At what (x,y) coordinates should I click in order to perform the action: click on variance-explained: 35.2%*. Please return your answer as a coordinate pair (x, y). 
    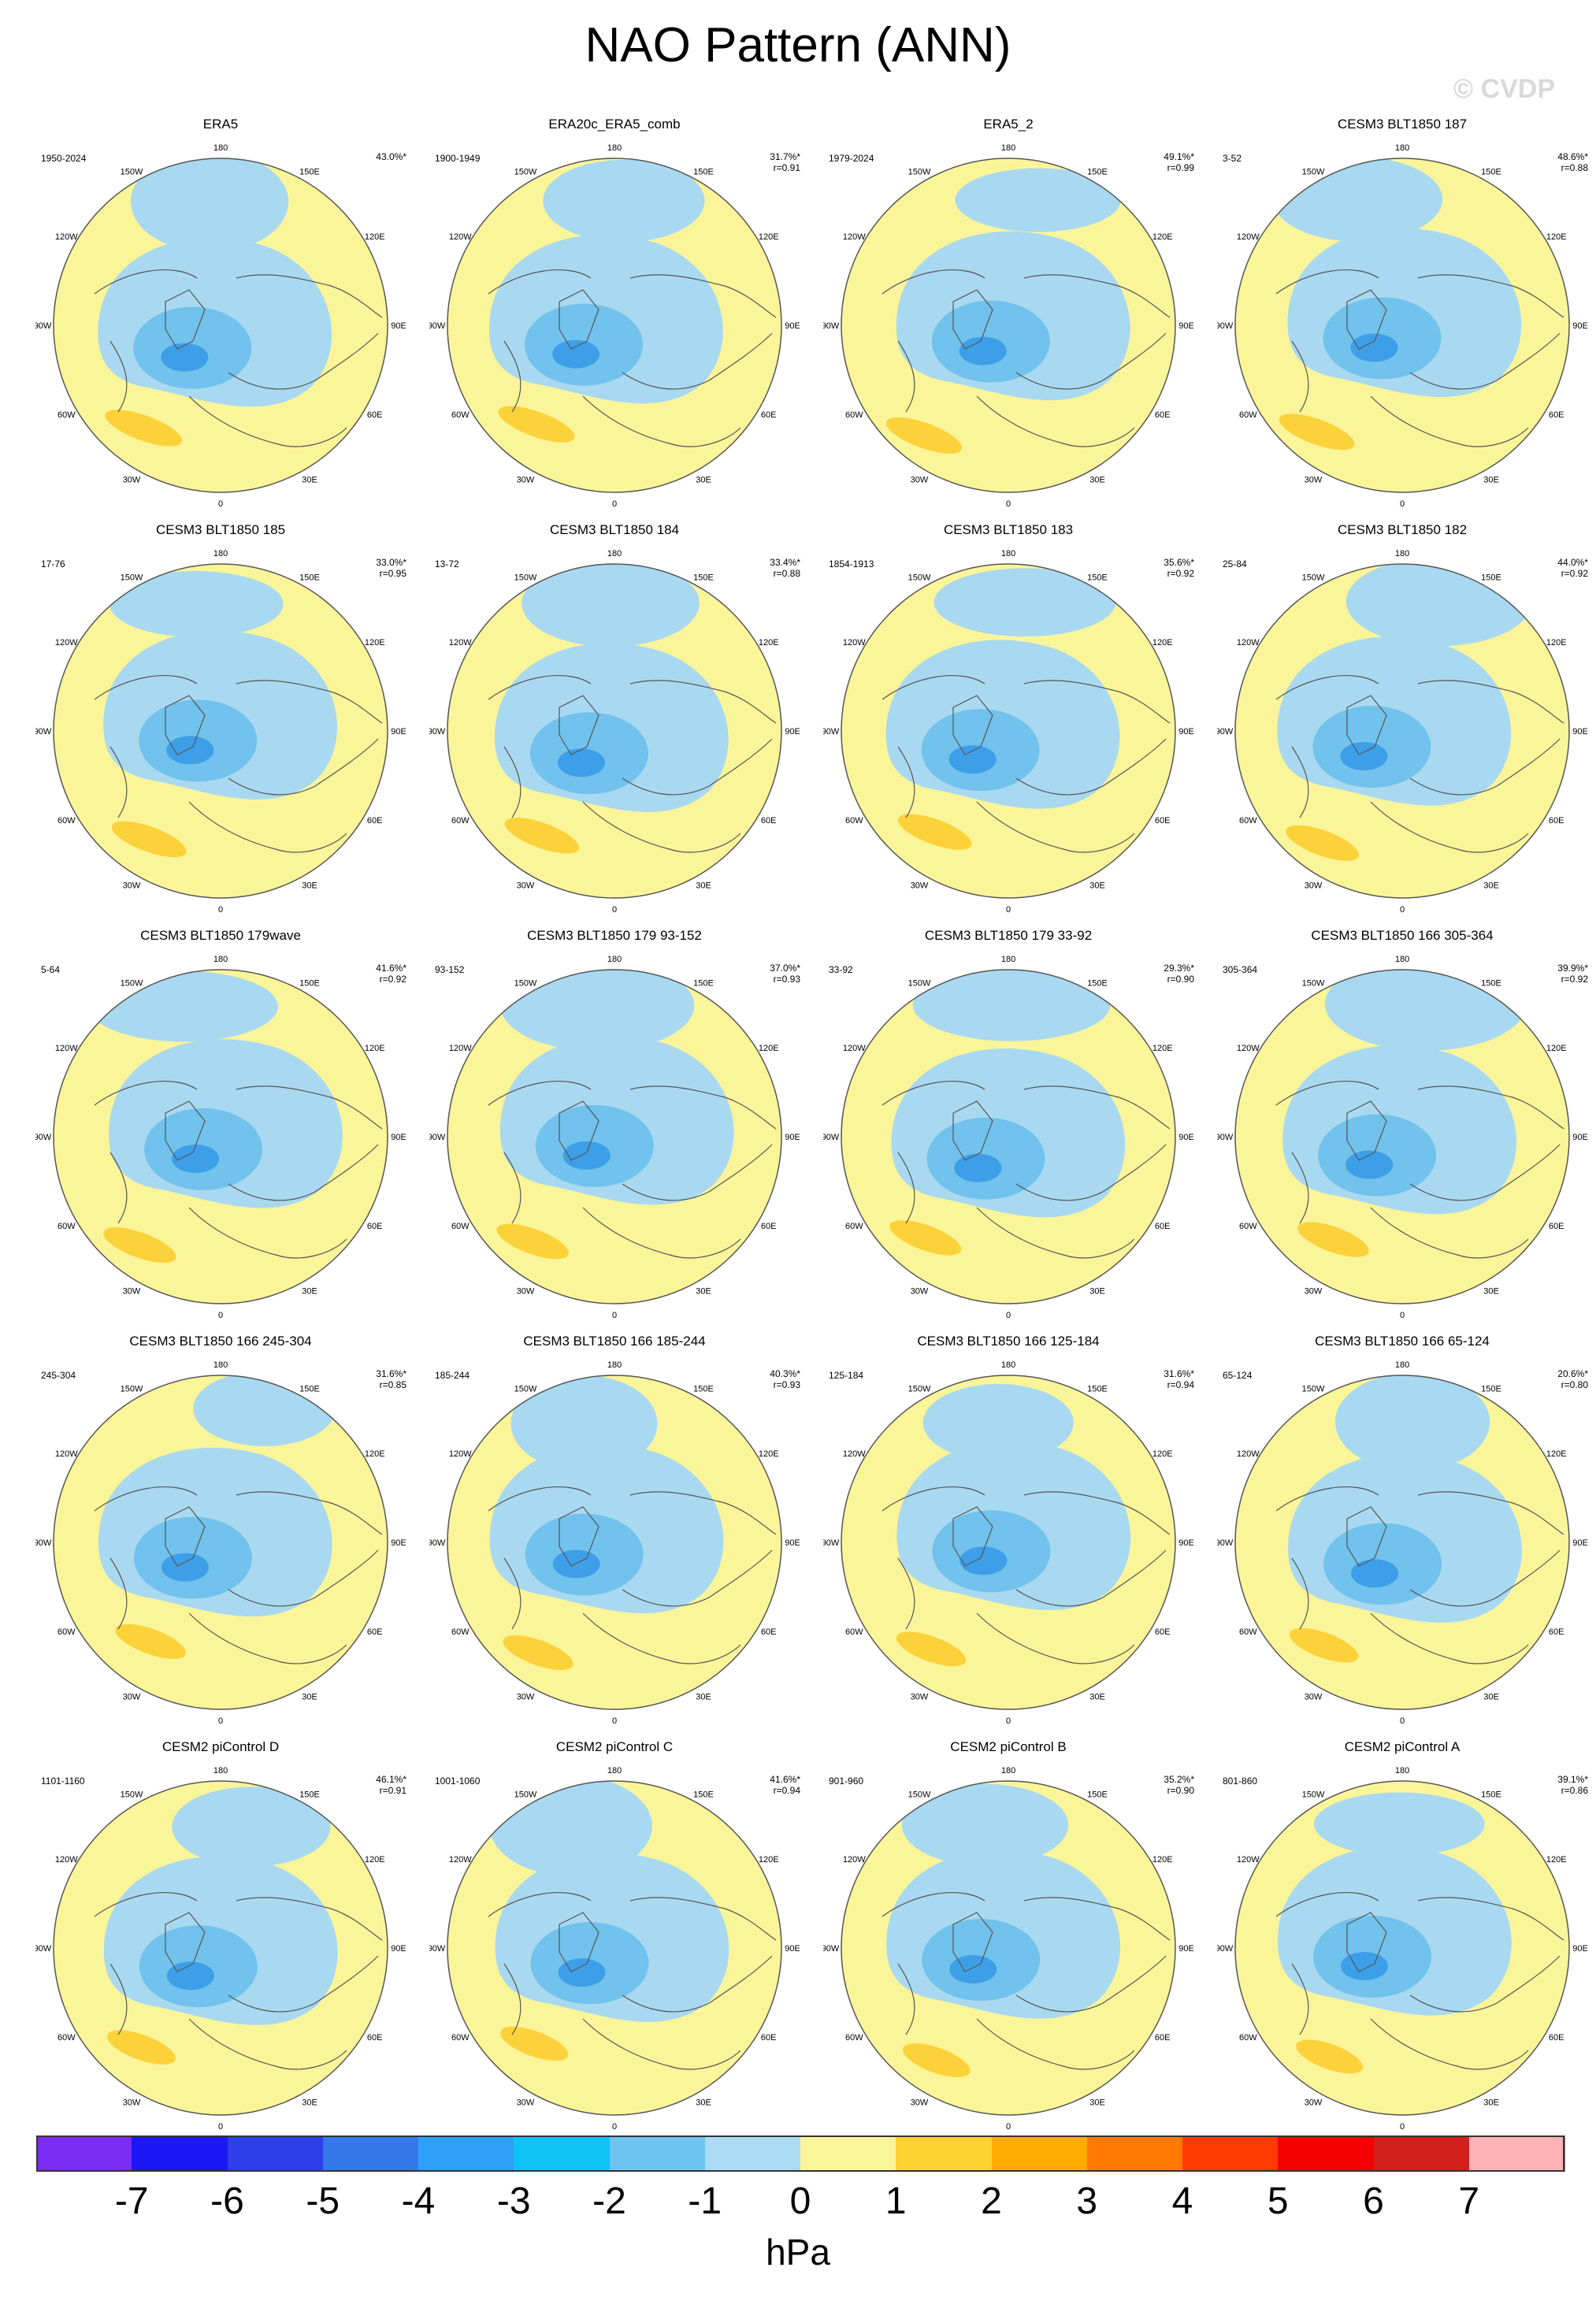
    Looking at the image, I should click on (1179, 1779).